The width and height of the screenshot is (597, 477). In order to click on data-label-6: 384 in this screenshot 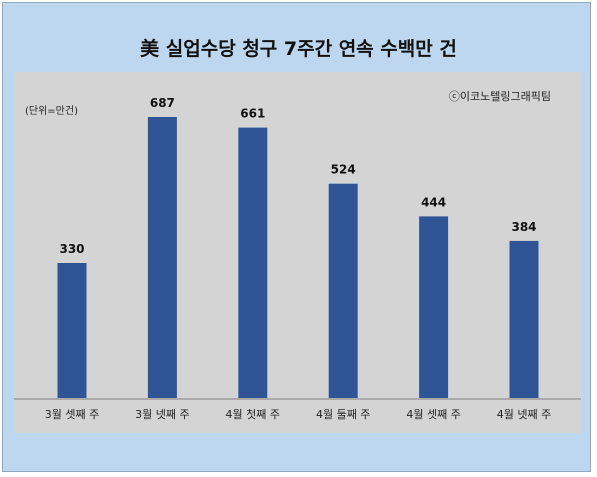, I will do `click(523, 227)`.